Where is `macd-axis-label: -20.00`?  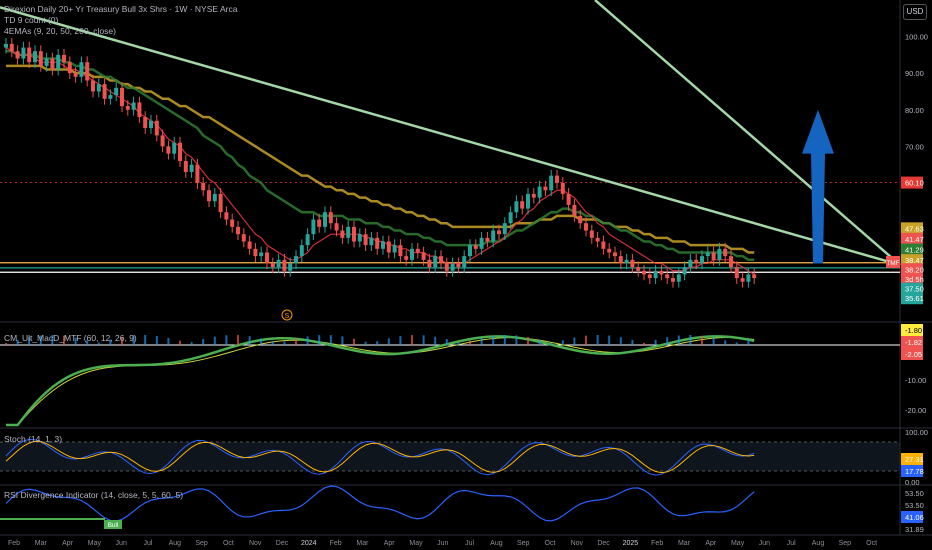 macd-axis-label: -20.00 is located at coordinates (915, 410).